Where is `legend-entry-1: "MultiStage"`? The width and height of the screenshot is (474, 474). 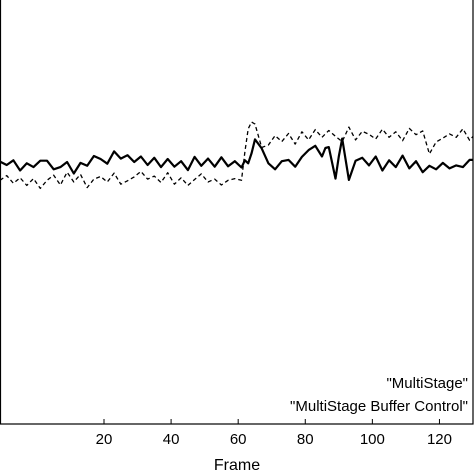
legend-entry-1: "MultiStage" is located at coordinates (427, 383).